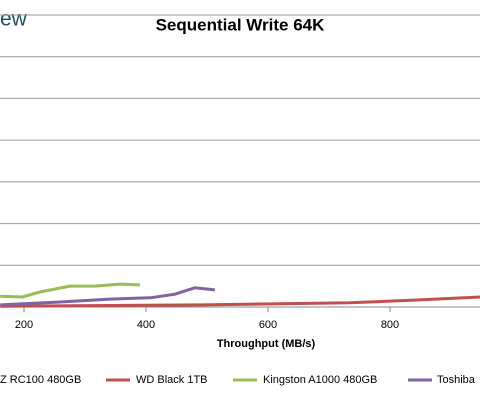  I want to click on logo: ew, so click(14, 19).